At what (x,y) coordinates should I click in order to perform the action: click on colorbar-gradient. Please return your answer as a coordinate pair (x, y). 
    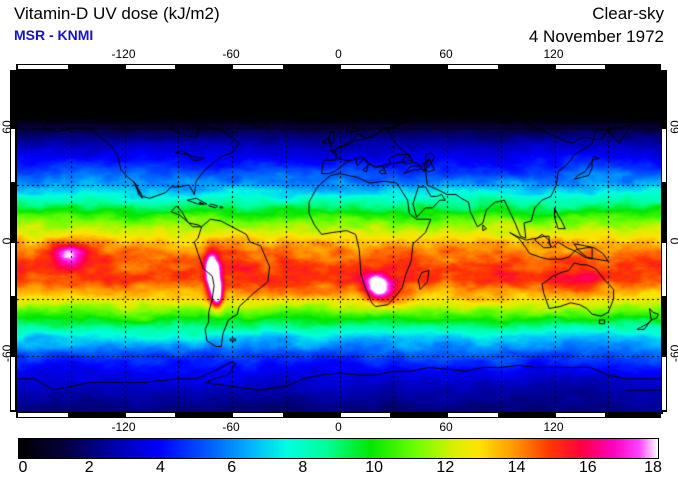
    Looking at the image, I should click on (338, 448).